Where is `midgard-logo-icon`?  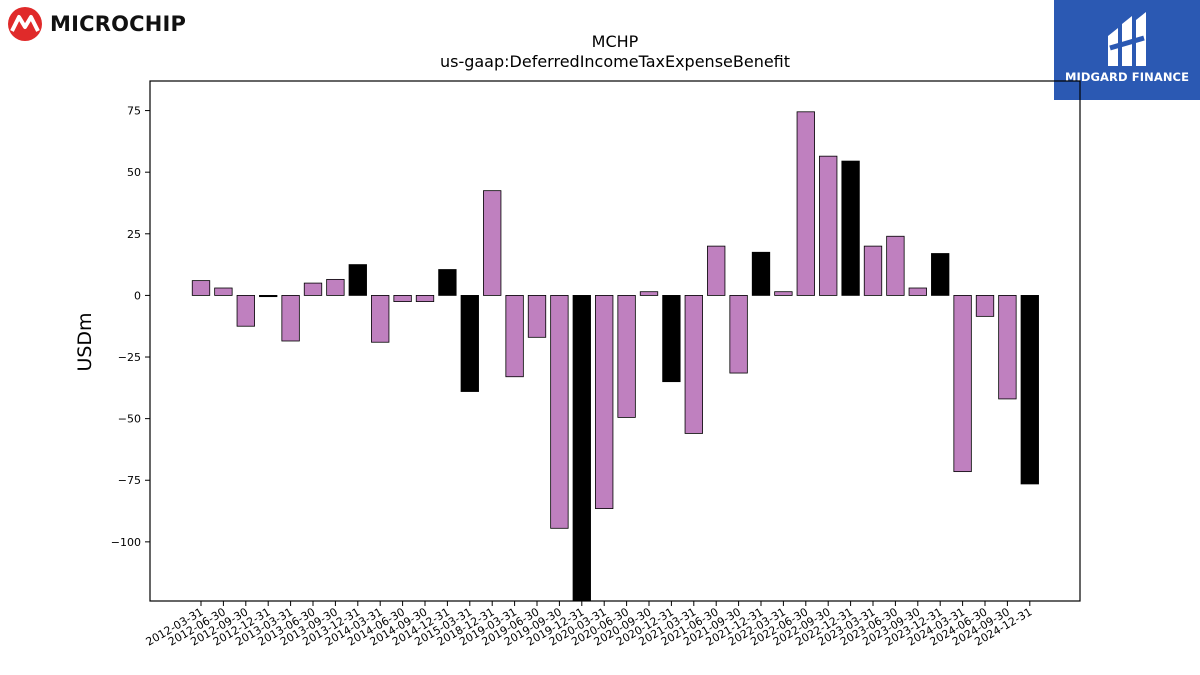 midgard-logo-icon is located at coordinates (1127, 39).